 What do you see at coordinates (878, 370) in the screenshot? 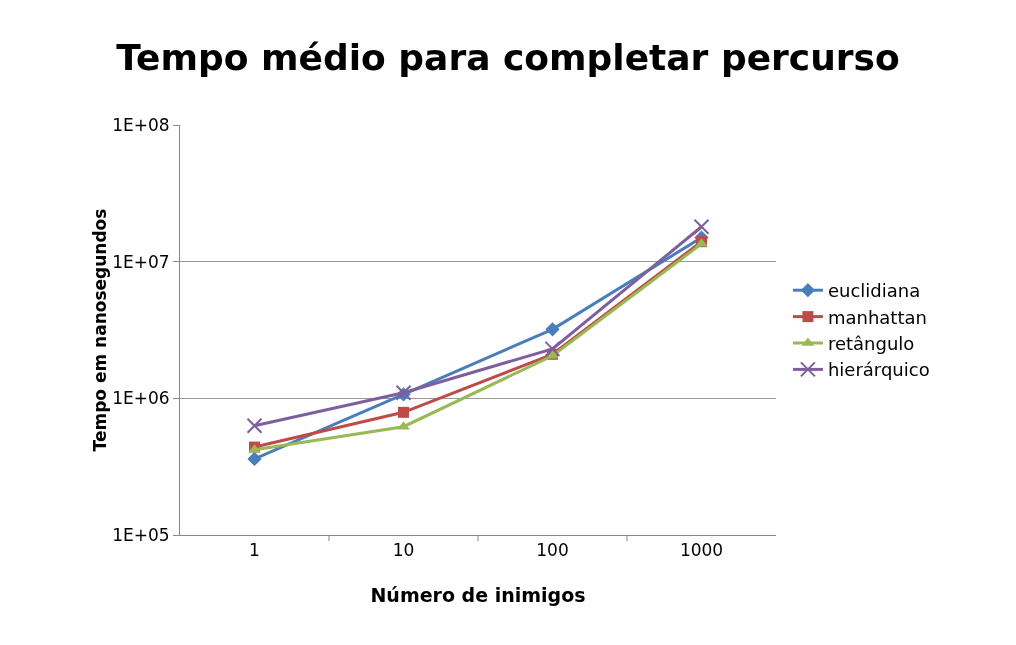
I see `legend-label: hierárquico` at bounding box center [878, 370].